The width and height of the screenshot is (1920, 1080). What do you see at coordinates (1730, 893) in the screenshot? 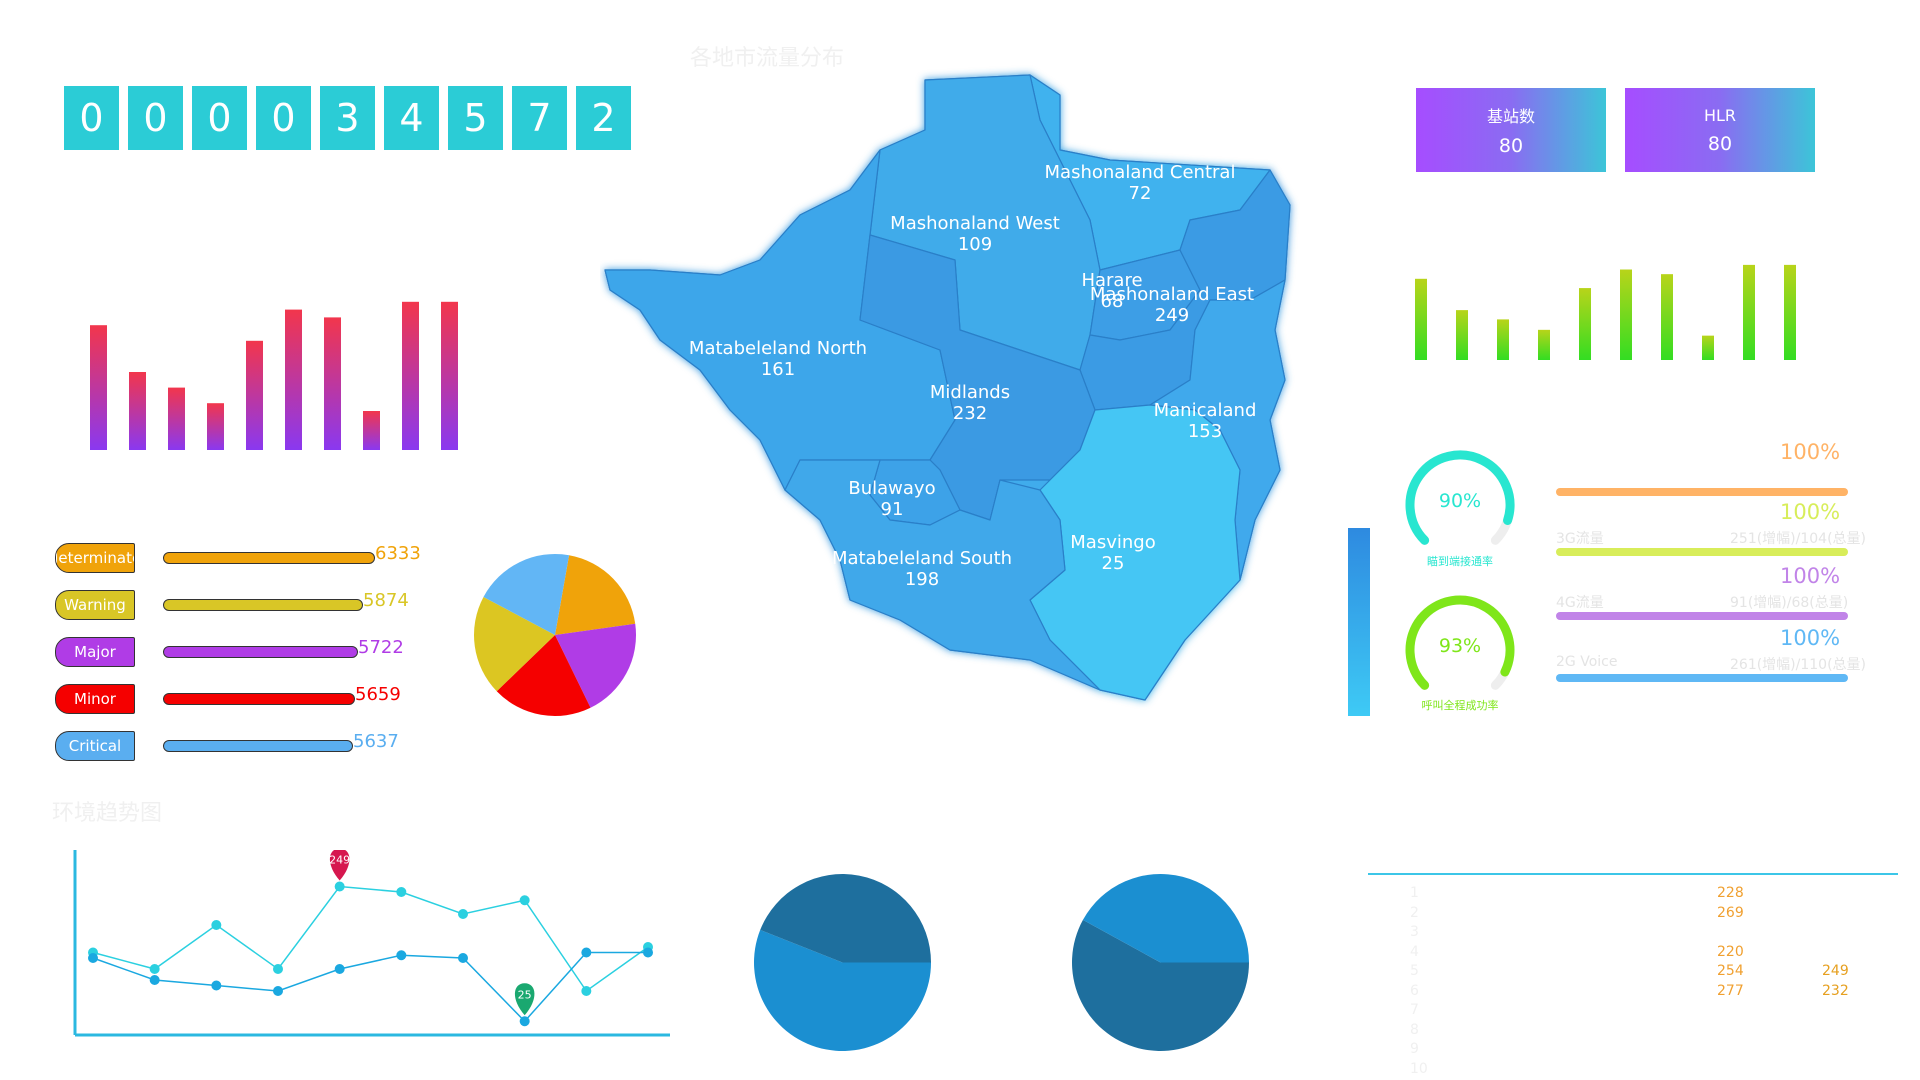
I see `table-cell-a: 228` at bounding box center [1730, 893].